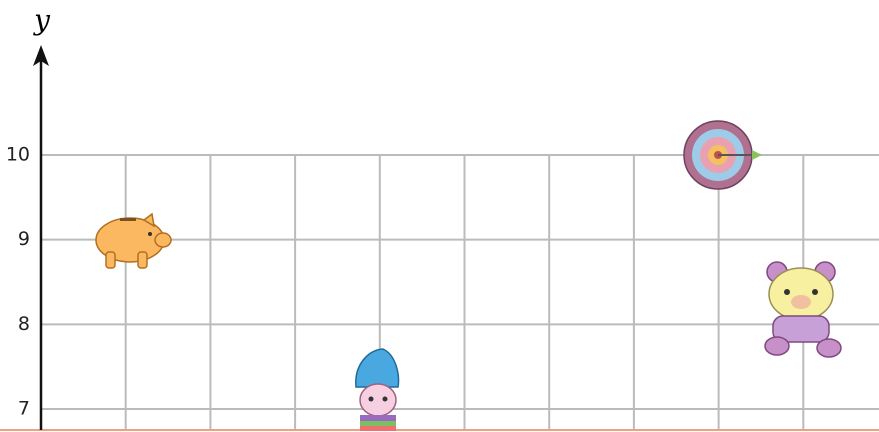 The width and height of the screenshot is (879, 432). I want to click on y-tick-label: 9, so click(24, 239).